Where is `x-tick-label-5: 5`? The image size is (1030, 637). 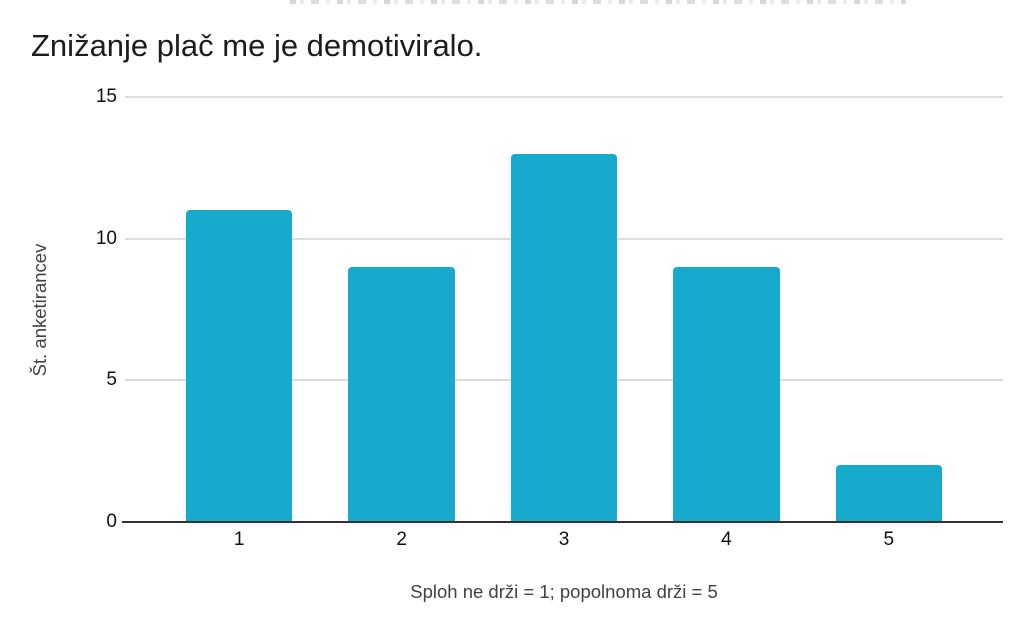
x-tick-label-5: 5 is located at coordinates (889, 539).